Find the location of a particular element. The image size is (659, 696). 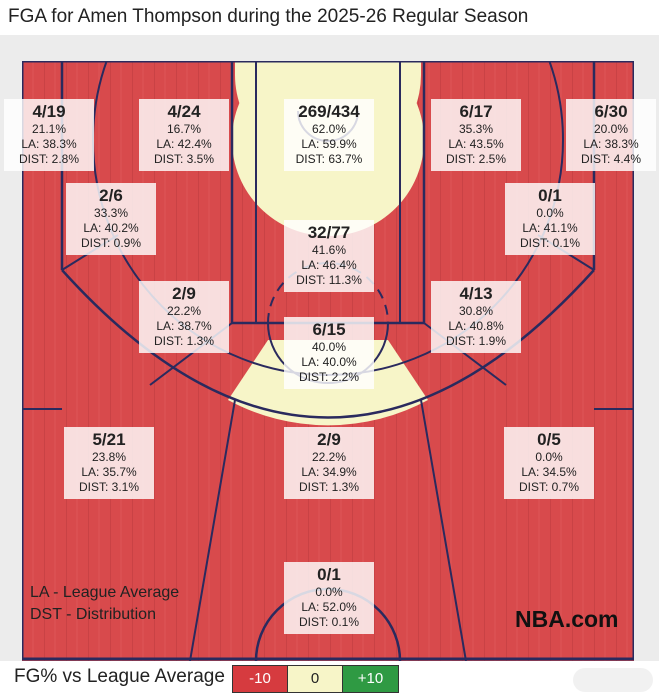

zone-la: LA: 34.9% is located at coordinates (329, 472).